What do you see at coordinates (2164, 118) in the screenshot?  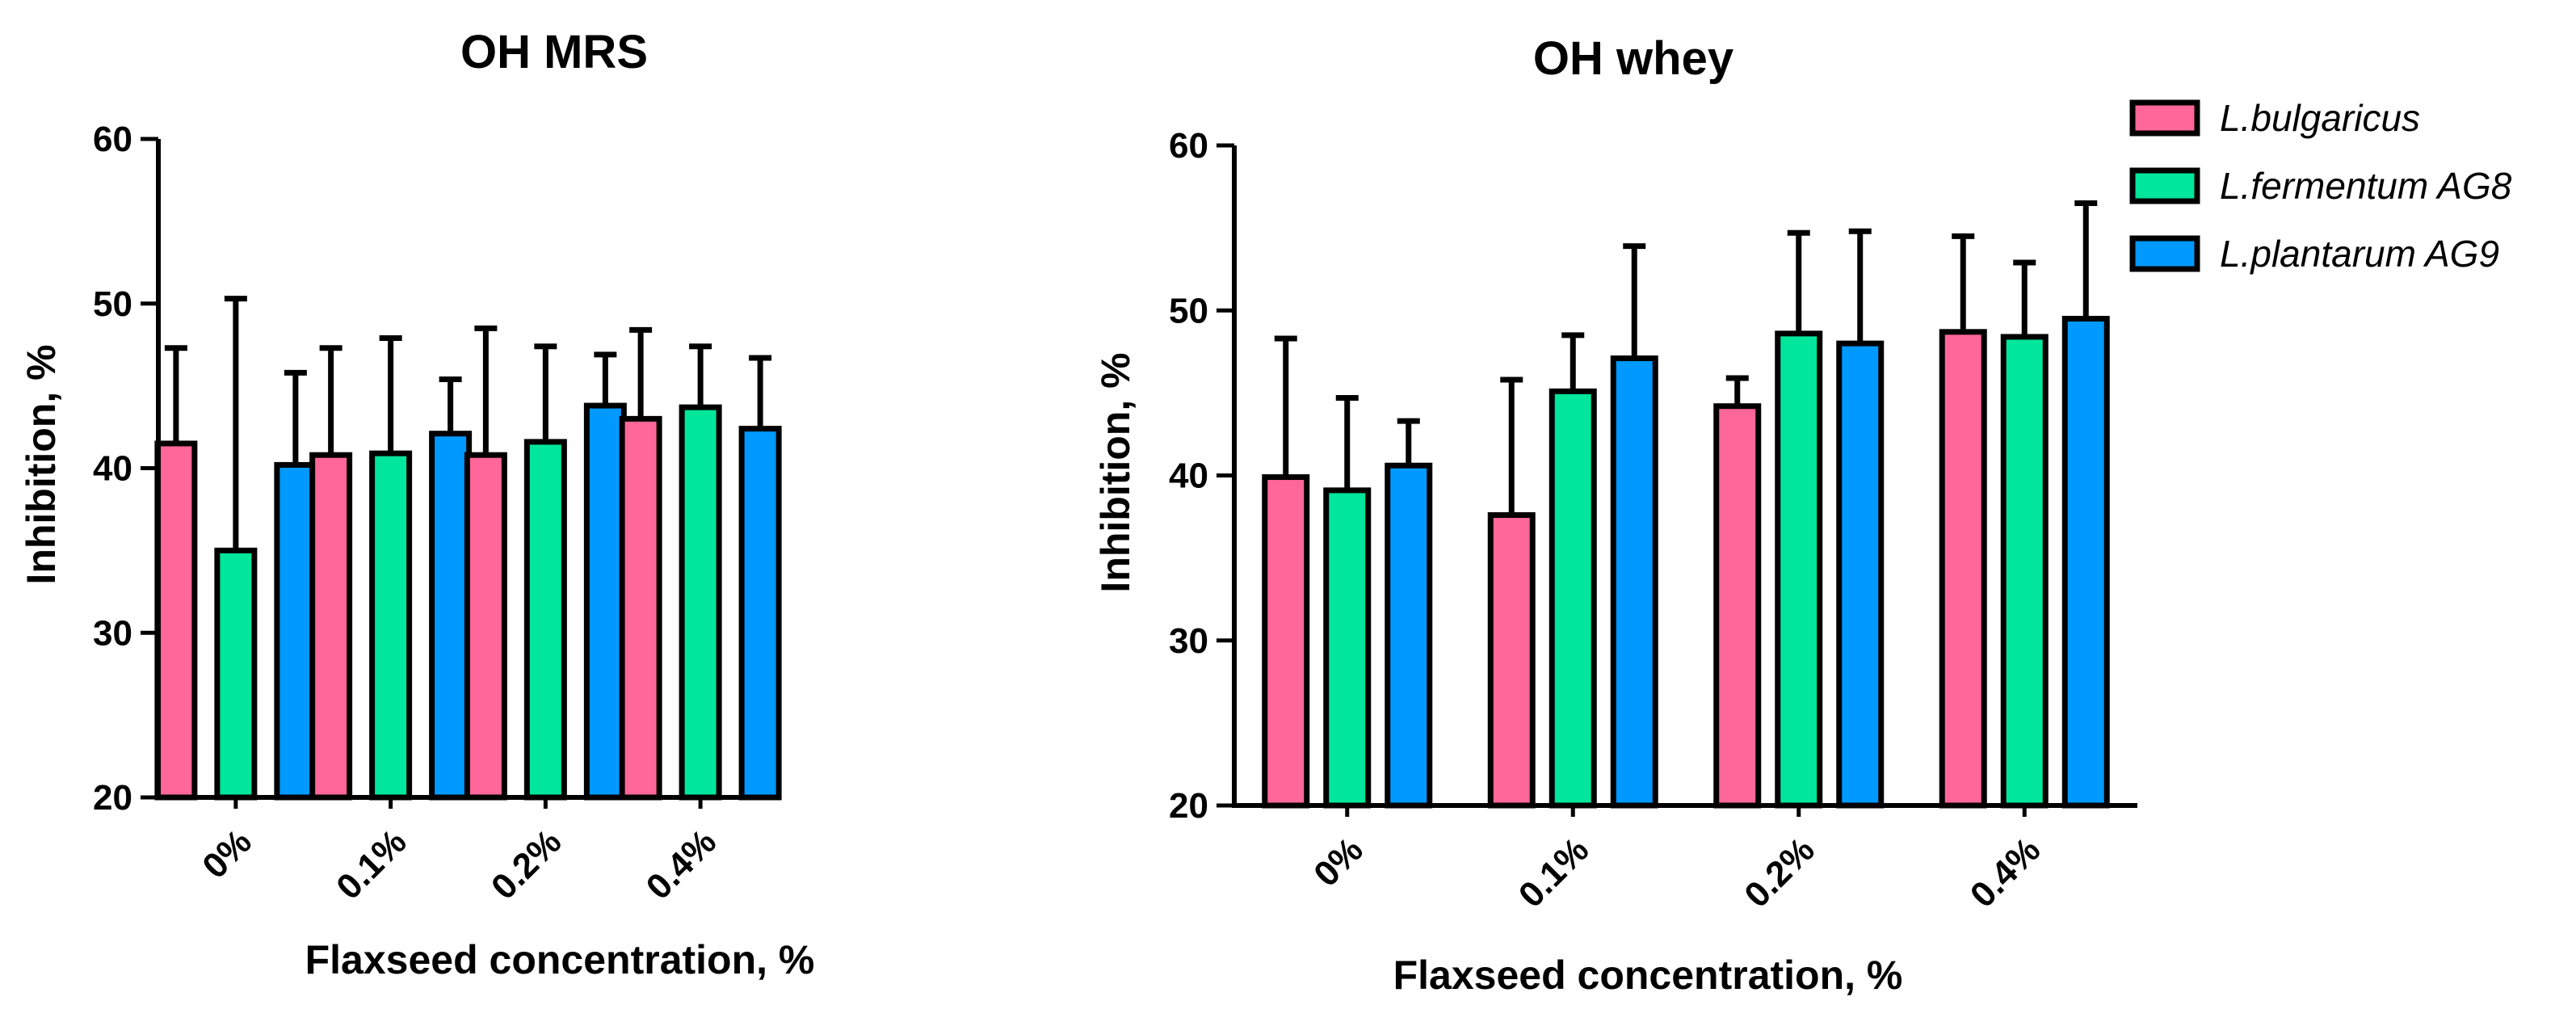 I see `legend-swatch-bulgaricus` at bounding box center [2164, 118].